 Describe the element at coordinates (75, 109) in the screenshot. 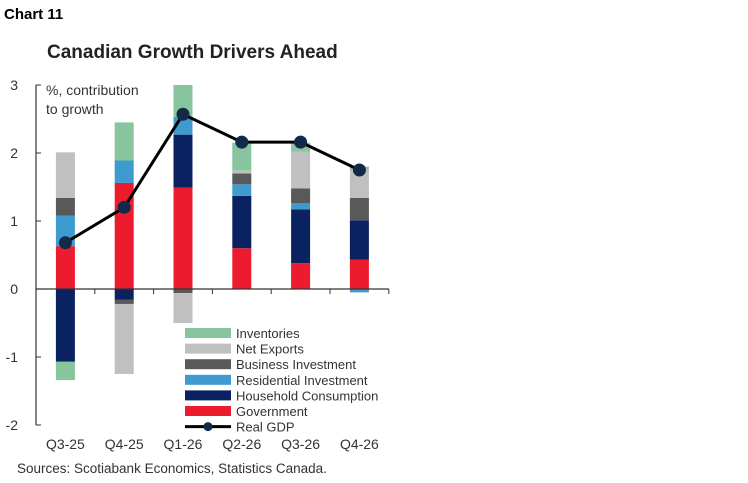

I see `y-axis-label-line2: to growth` at that location.